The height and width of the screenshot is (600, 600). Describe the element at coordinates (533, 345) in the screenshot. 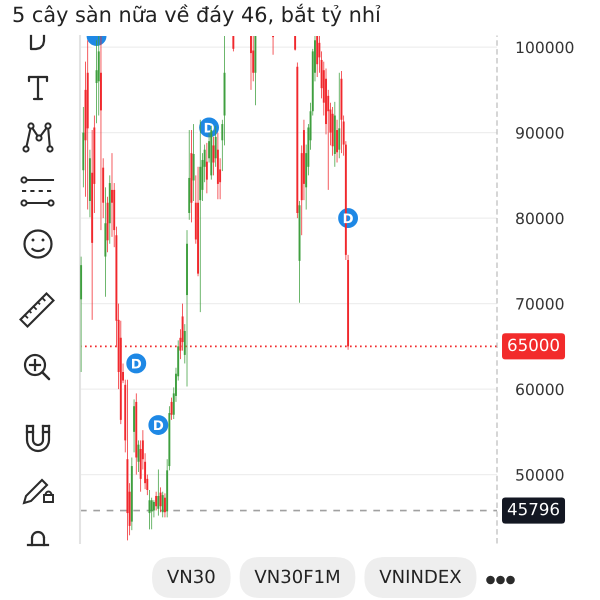

I see `ref-line-label: 65000` at that location.